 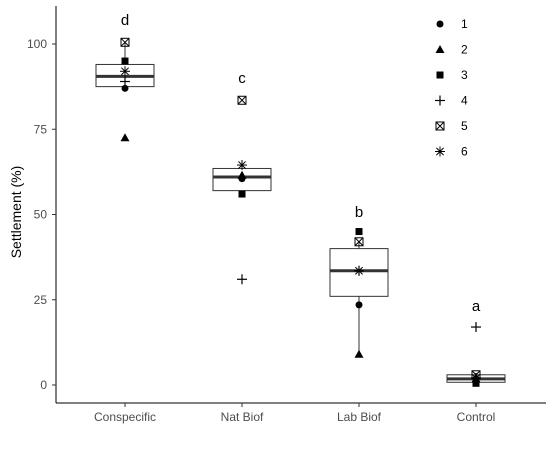 I want to click on legend-label: 5, so click(x=464, y=126).